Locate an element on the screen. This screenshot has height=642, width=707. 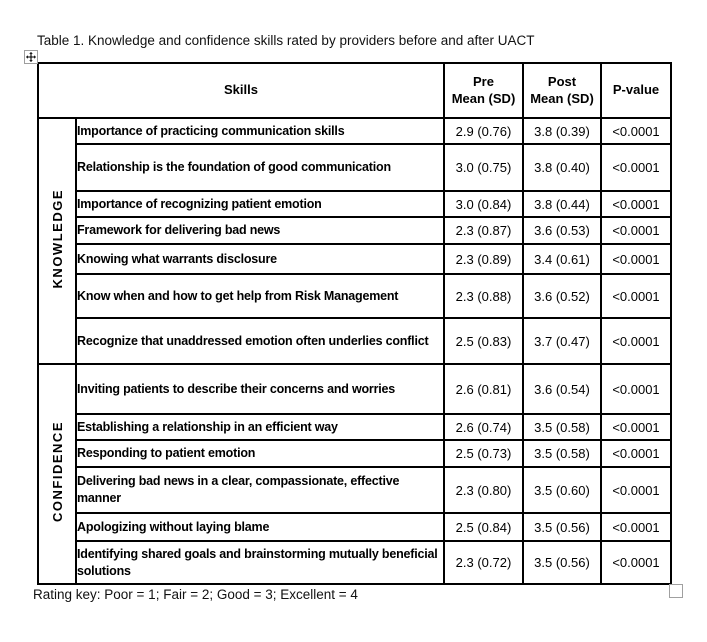
pre-mean-cell: 2.6 (0.74) is located at coordinates (483, 427).